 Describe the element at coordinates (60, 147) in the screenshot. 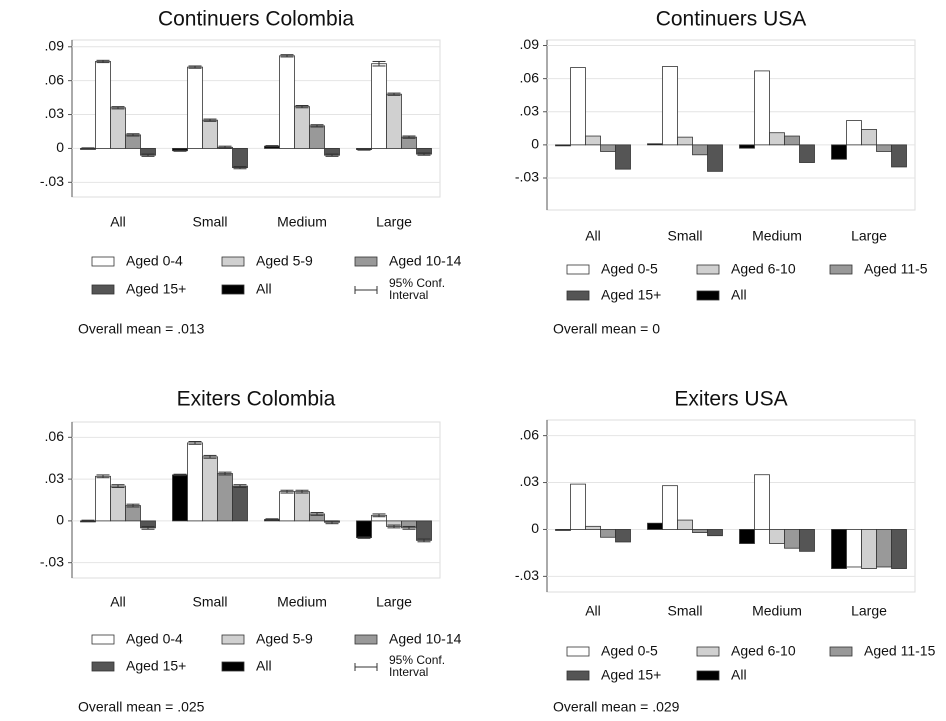

I see `y-tick-label: 0` at that location.